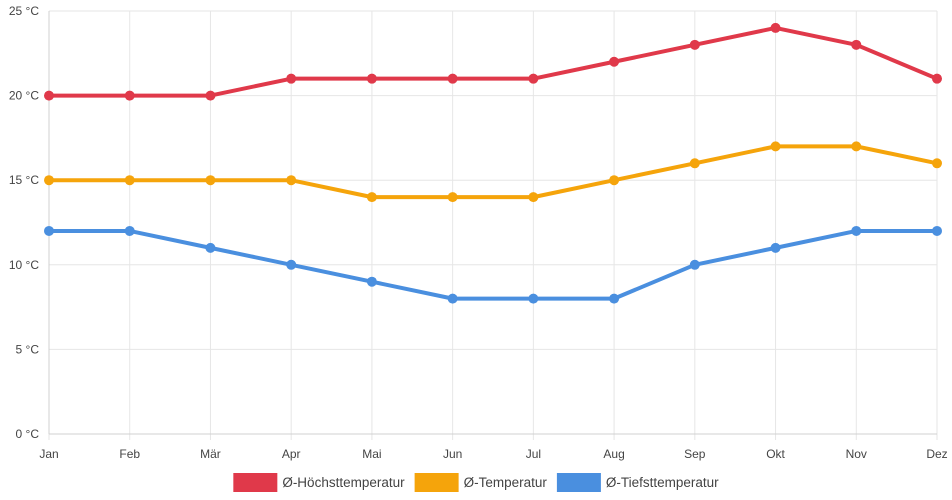 The width and height of the screenshot is (952, 500). Describe the element at coordinates (371, 454) in the screenshot. I see `x-tick-label: Mai` at that location.